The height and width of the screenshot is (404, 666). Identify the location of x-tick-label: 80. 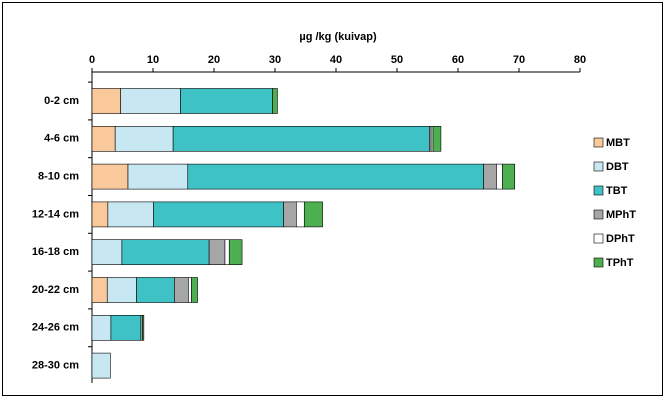
(580, 60).